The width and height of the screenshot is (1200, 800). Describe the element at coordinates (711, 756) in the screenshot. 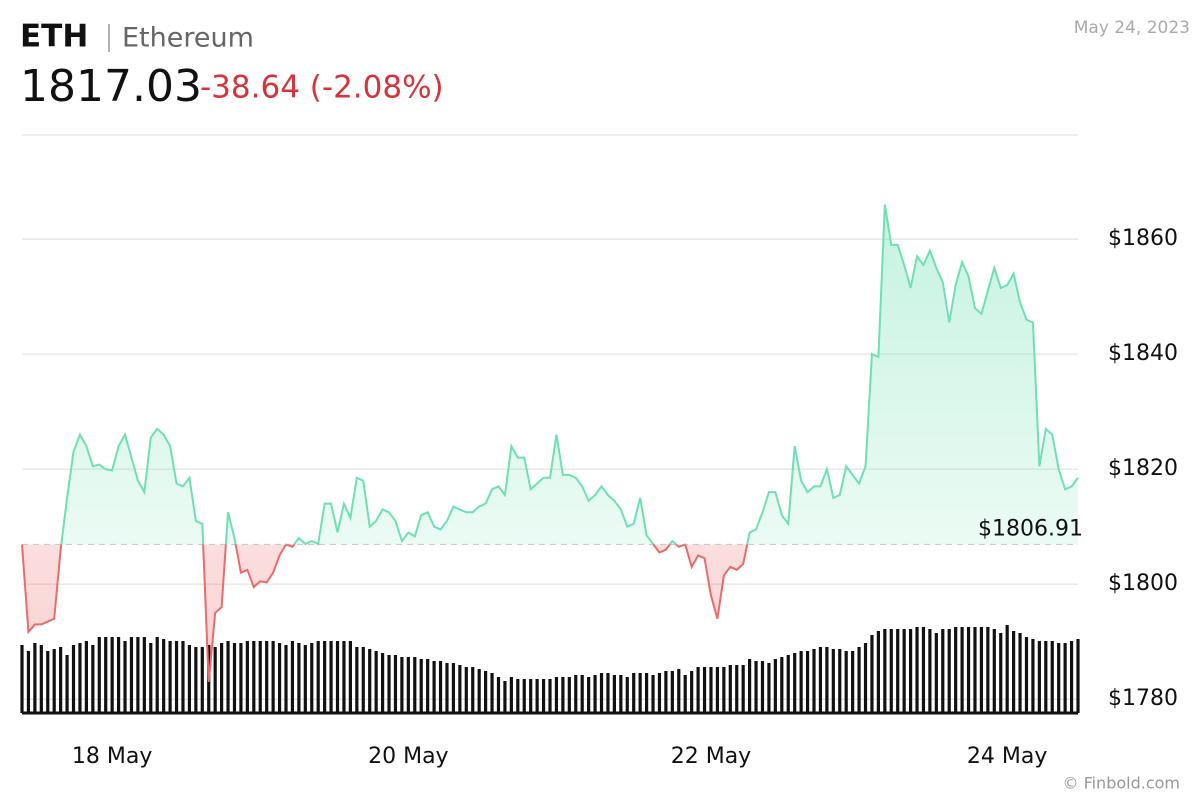

I see `x-tick-label: 22 May` at that location.